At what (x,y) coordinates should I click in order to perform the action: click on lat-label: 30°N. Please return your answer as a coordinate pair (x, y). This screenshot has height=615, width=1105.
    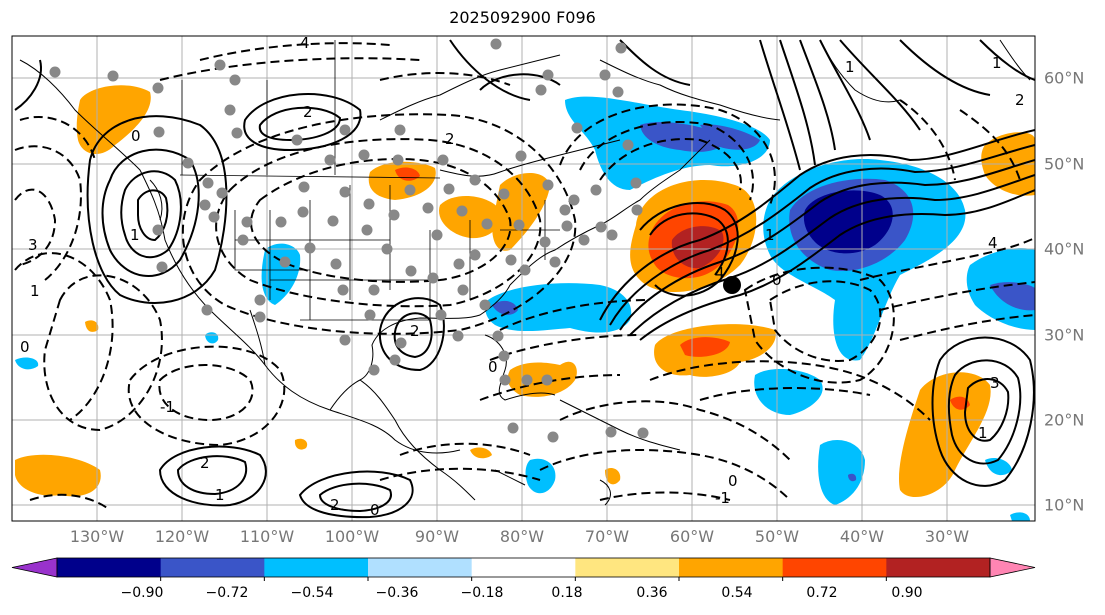
    Looking at the image, I should click on (1064, 335).